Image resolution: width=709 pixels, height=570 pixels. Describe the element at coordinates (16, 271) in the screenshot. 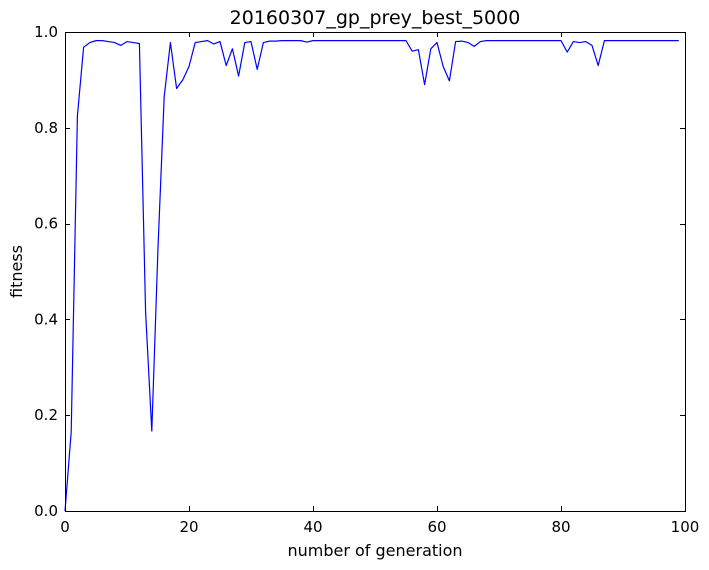

I see `y-axis-label: fitness` at that location.